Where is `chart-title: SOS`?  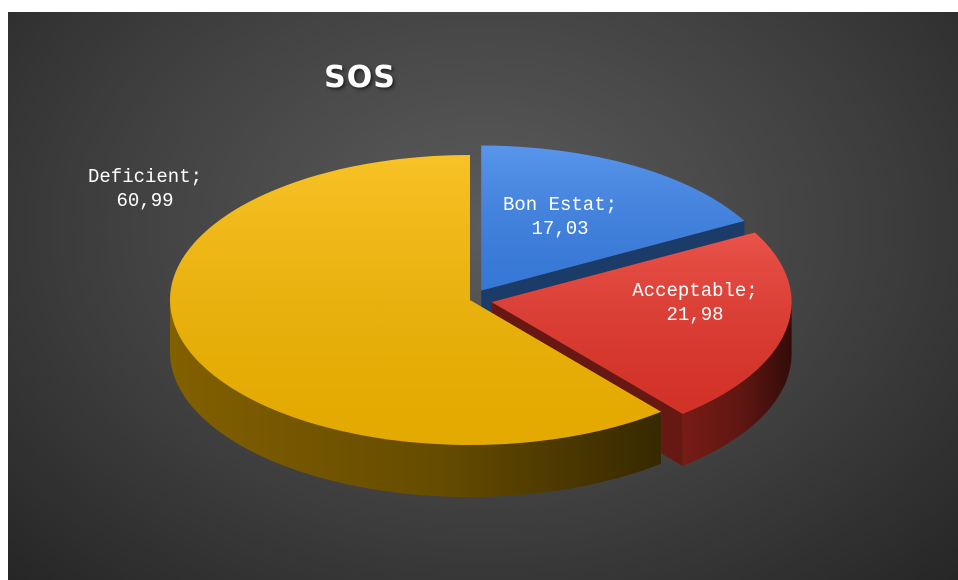
chart-title: SOS is located at coordinates (360, 77).